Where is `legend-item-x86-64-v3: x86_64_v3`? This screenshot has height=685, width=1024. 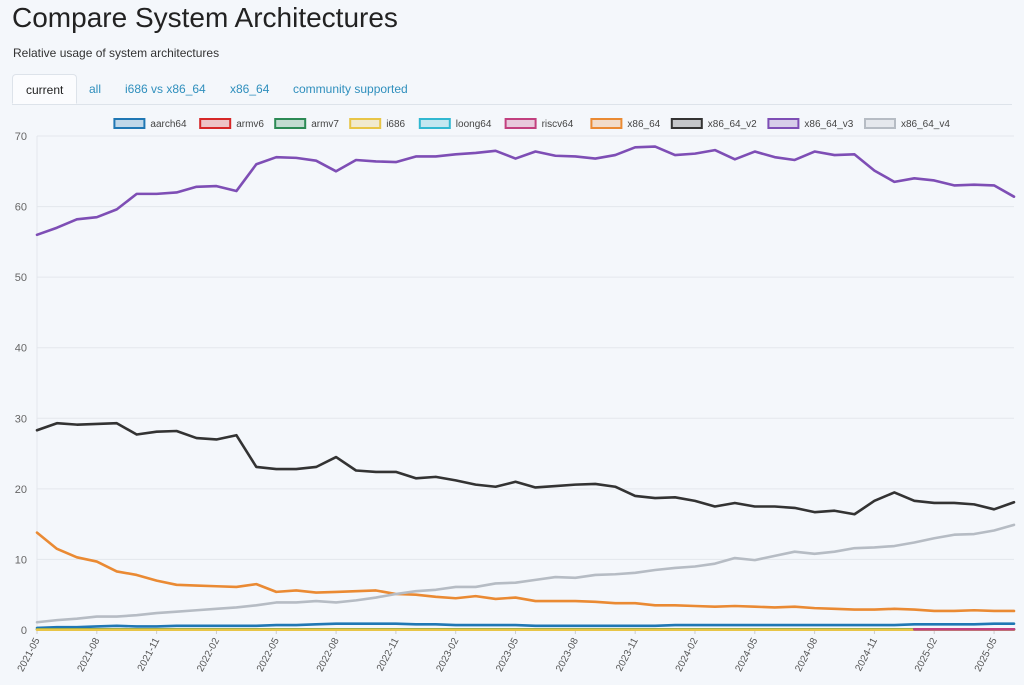 legend-item-x86-64-v3: x86_64_v3 is located at coordinates (810, 124).